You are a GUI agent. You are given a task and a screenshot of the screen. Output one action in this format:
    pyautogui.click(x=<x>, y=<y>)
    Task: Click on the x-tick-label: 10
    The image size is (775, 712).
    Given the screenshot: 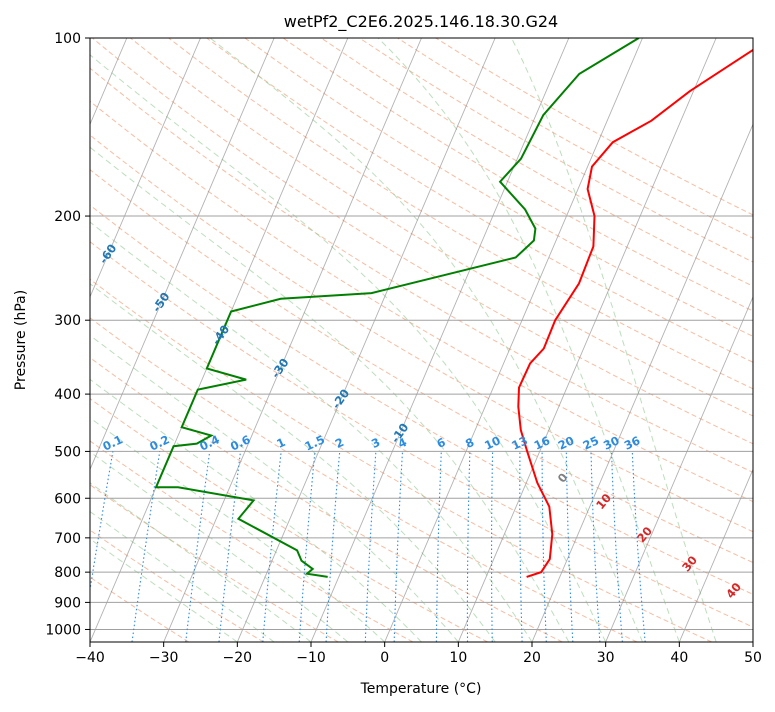 What is the action you would take?
    pyautogui.click(x=458, y=658)
    